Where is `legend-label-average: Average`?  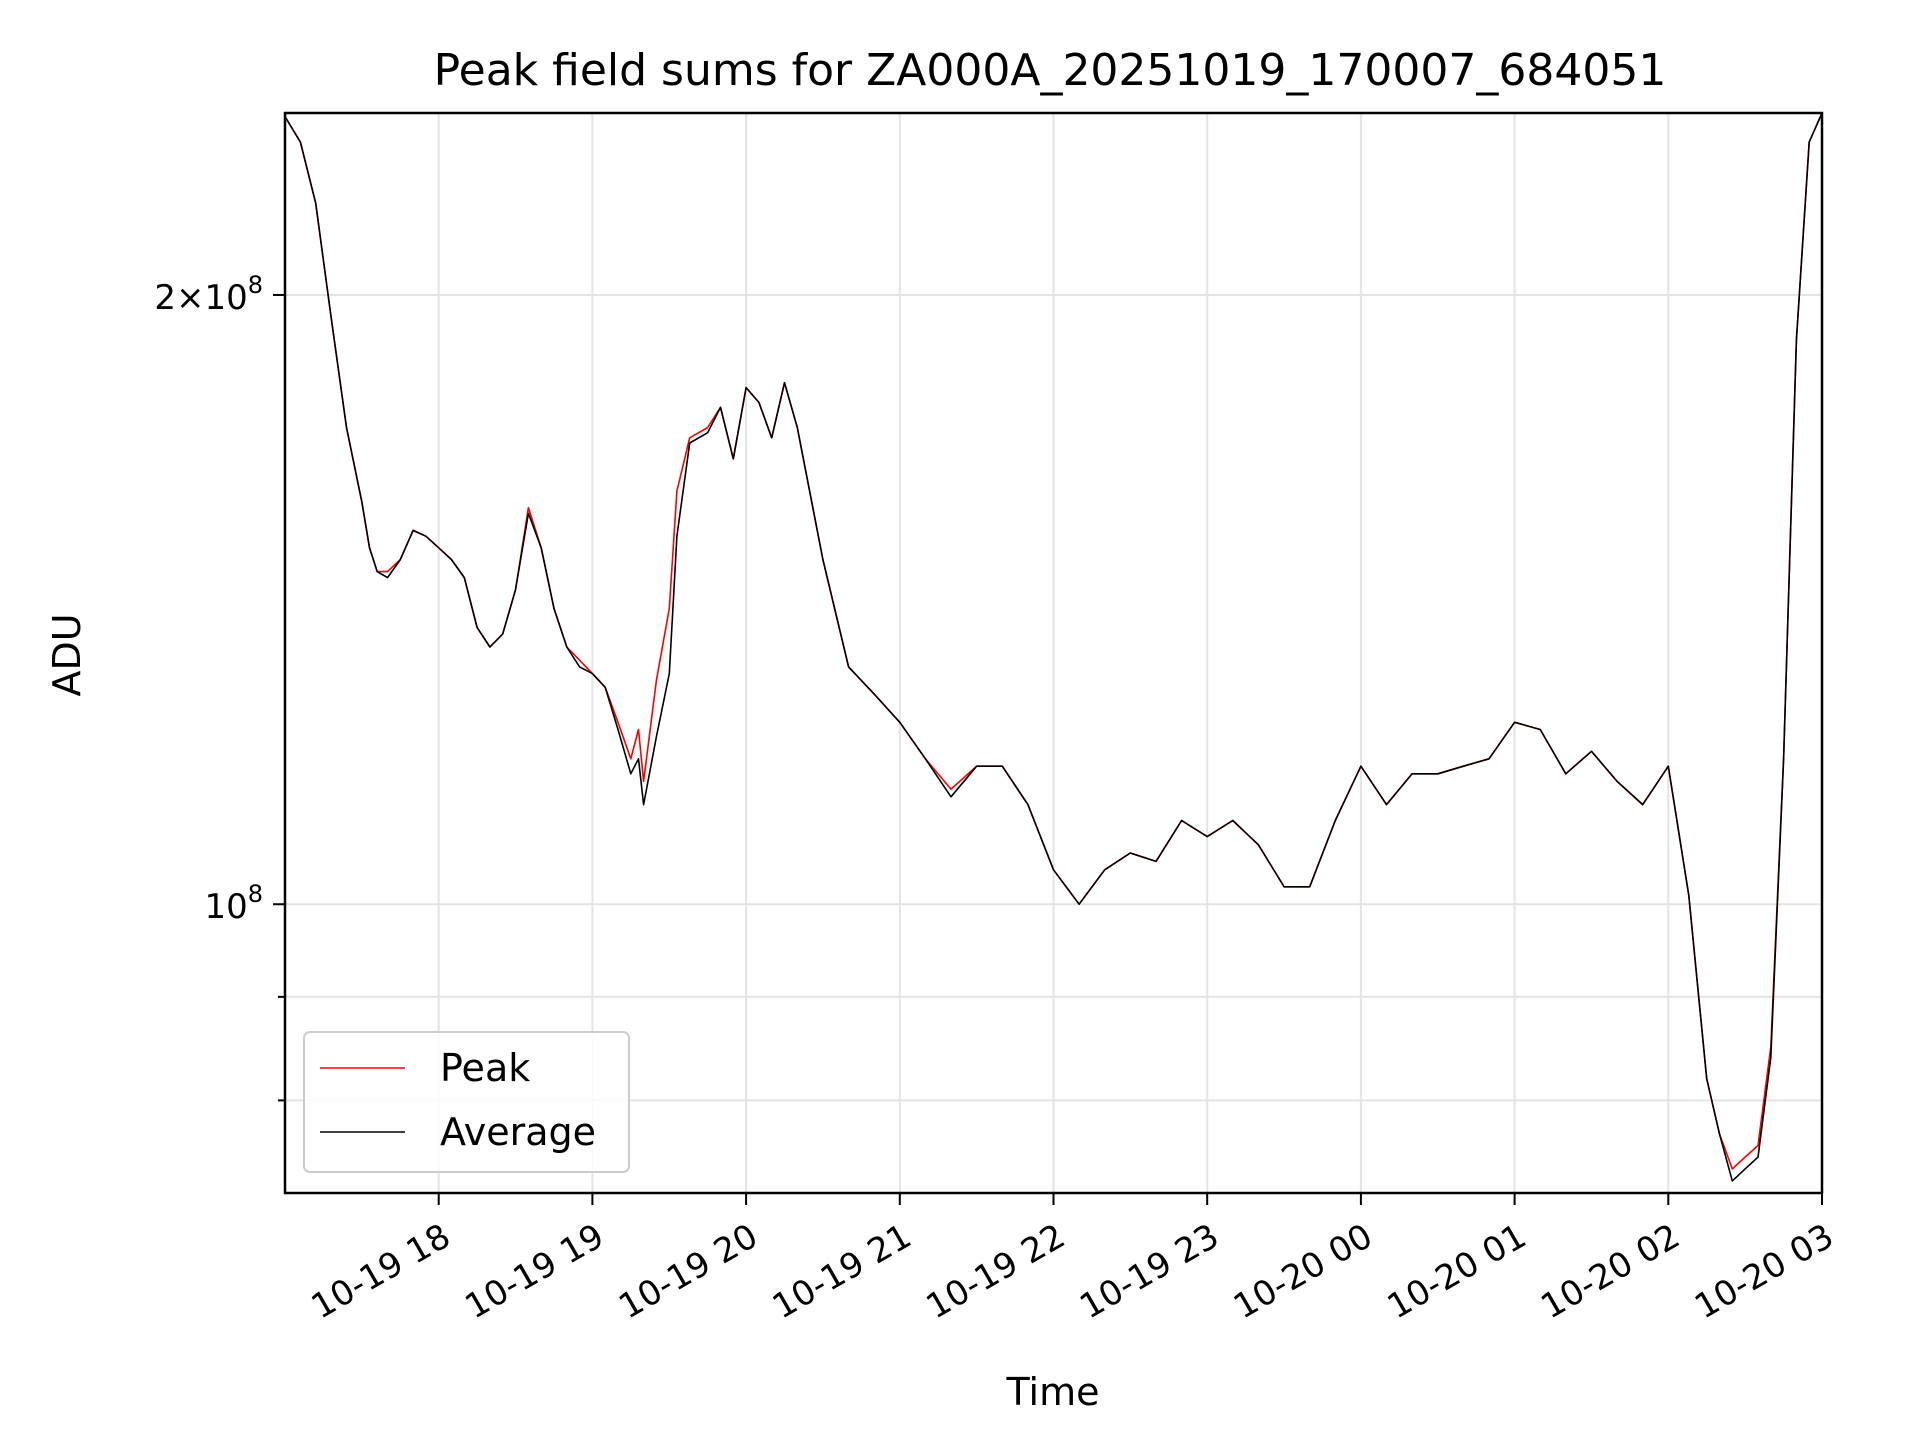 legend-label-average: Average is located at coordinates (518, 1132).